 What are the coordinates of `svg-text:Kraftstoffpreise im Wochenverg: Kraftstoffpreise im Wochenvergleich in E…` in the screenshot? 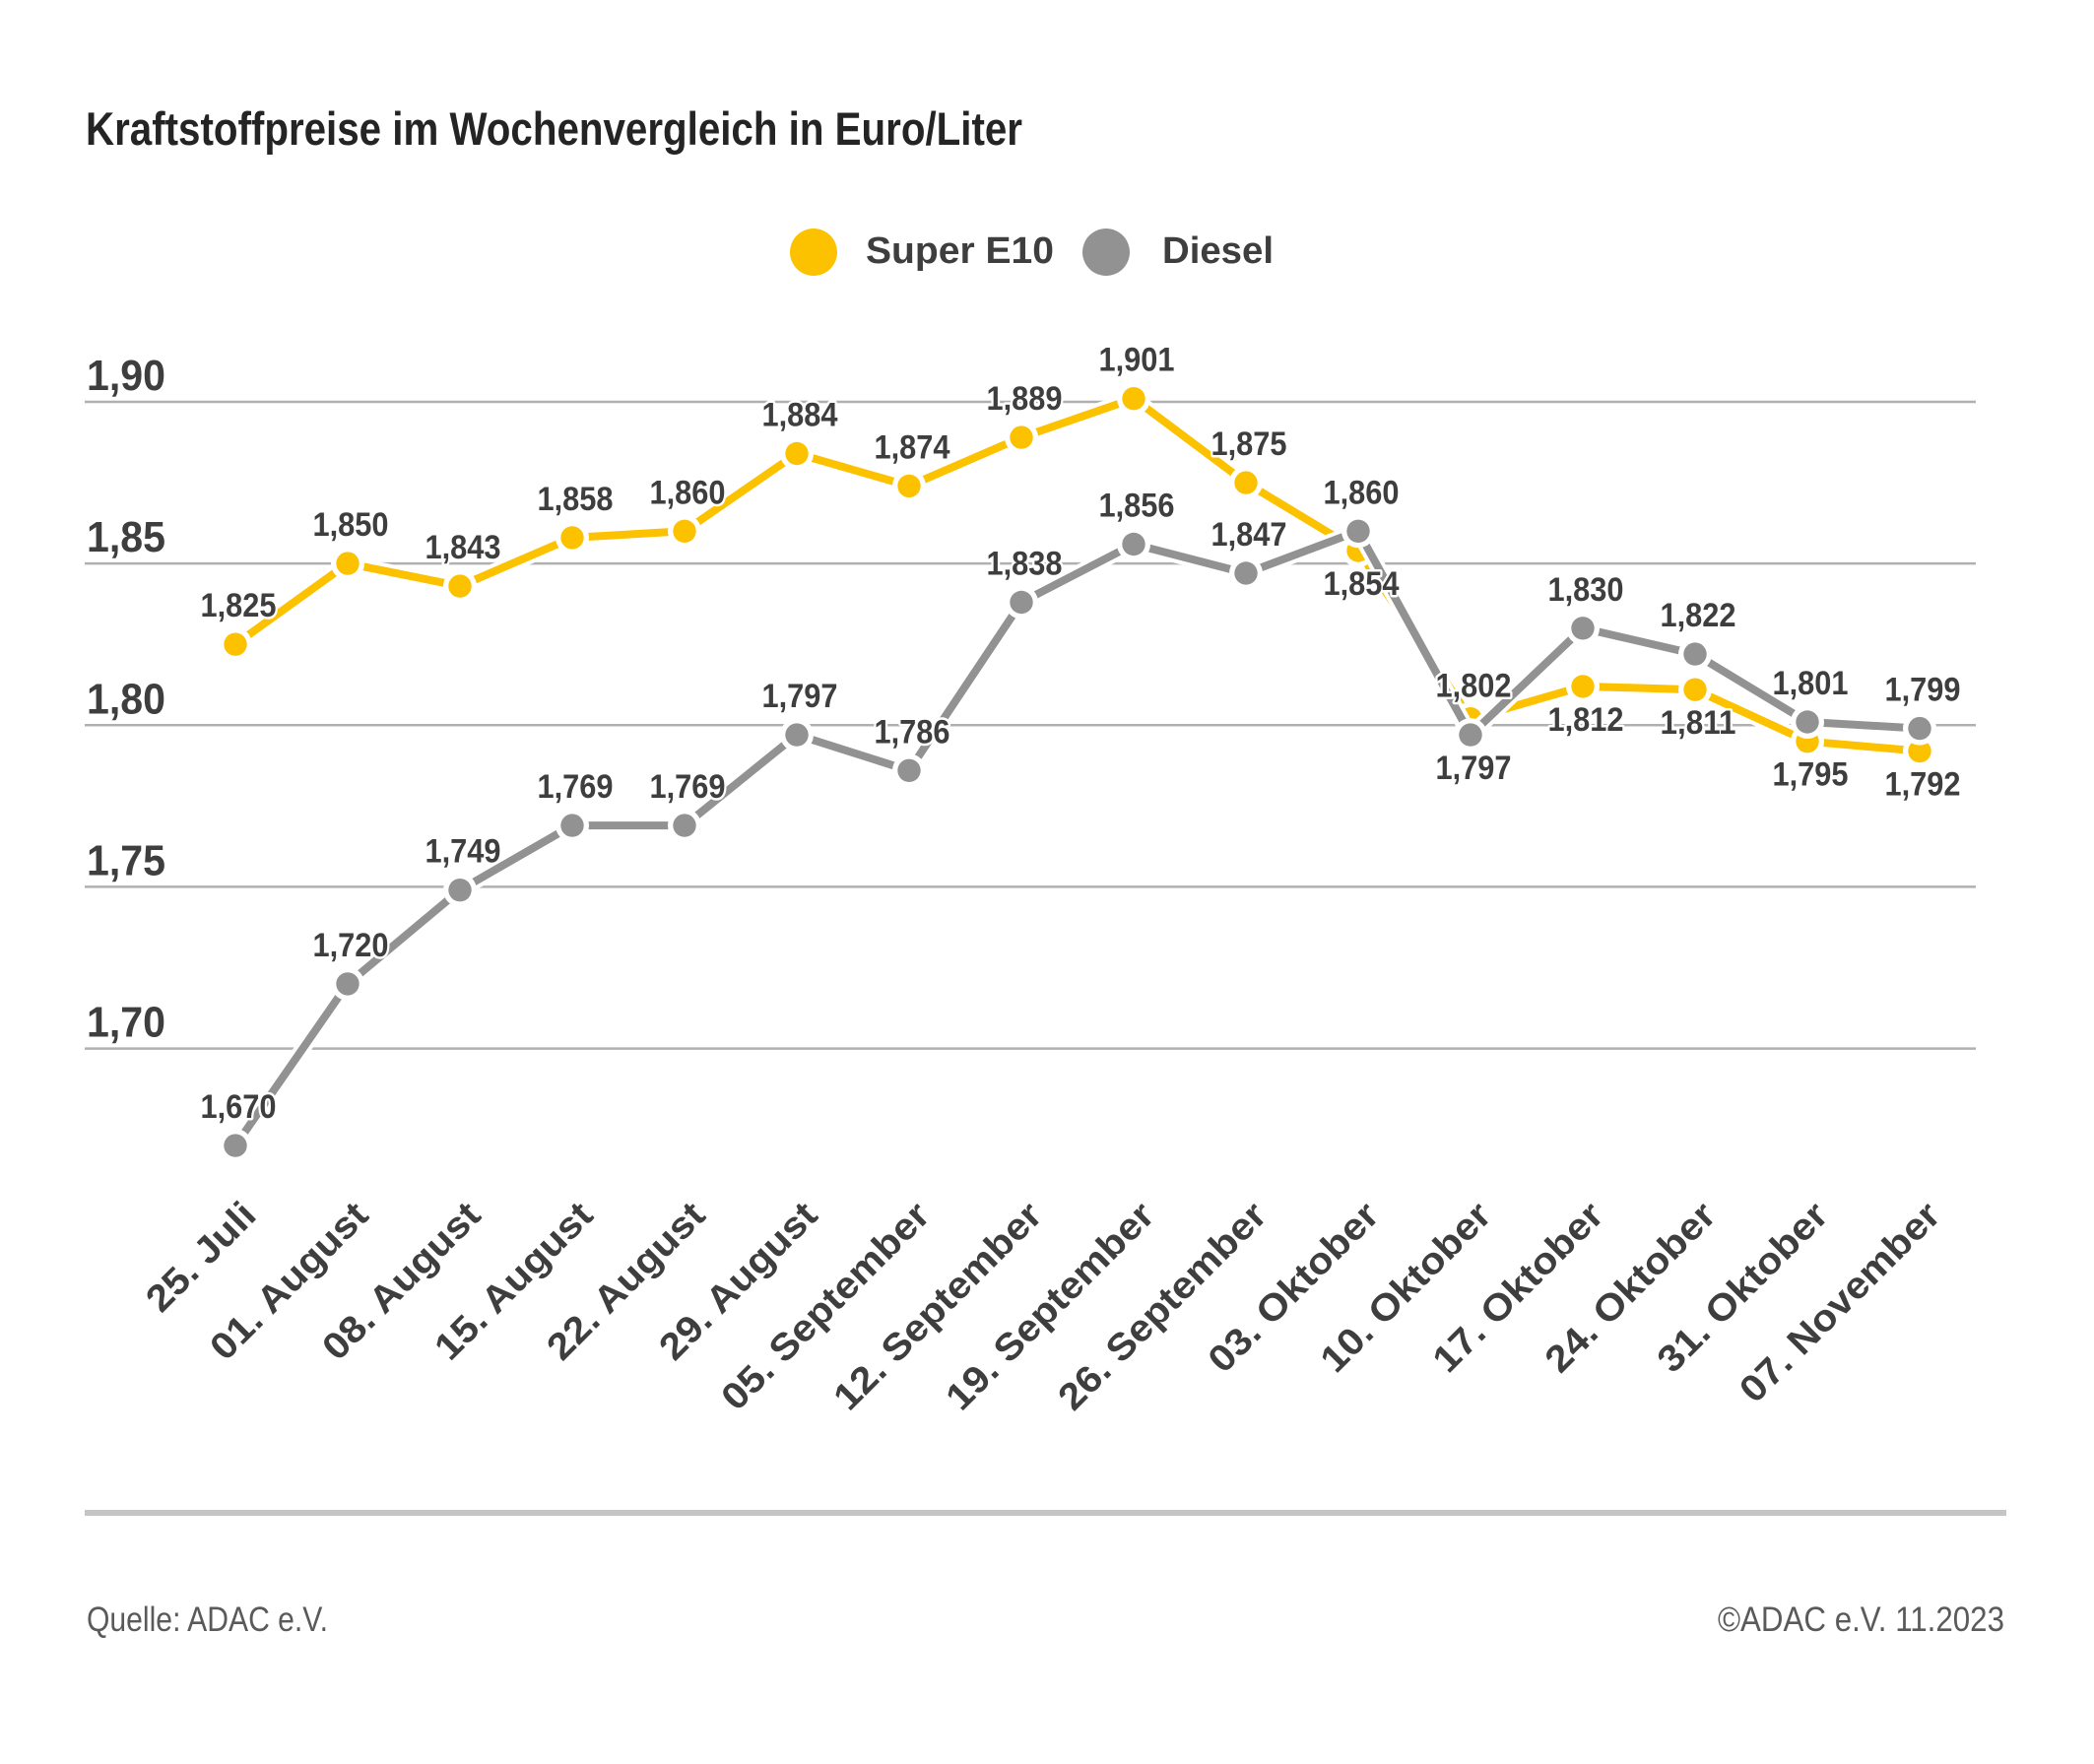 It's located at (554, 128).